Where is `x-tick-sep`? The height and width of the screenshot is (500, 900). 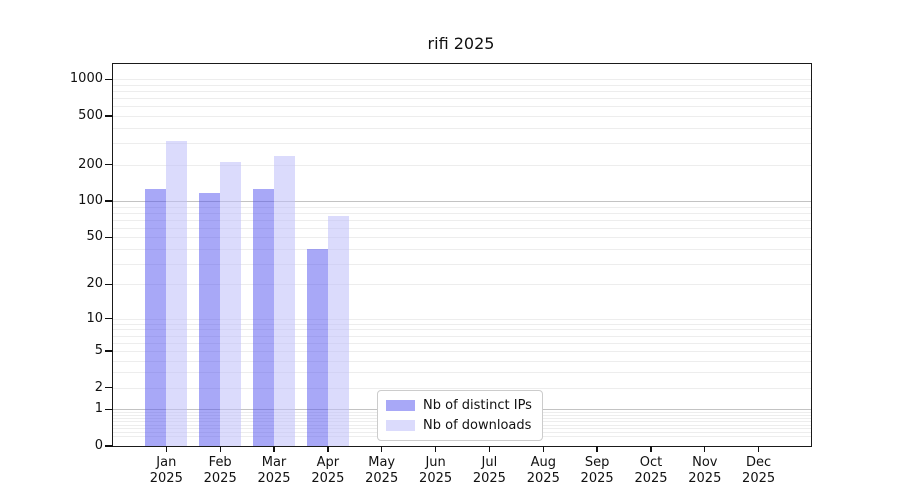
x-tick-sep is located at coordinates (597, 449).